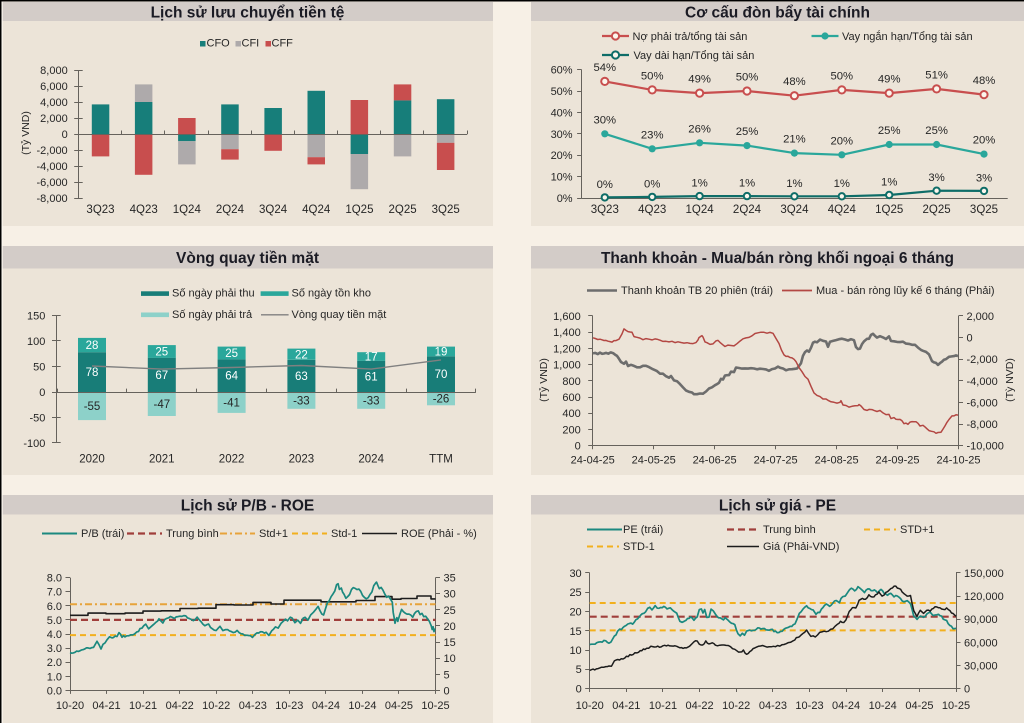 This screenshot has width=1024, height=723. Describe the element at coordinates (776, 461) in the screenshot. I see `svg-text: 24-07-25` at that location.